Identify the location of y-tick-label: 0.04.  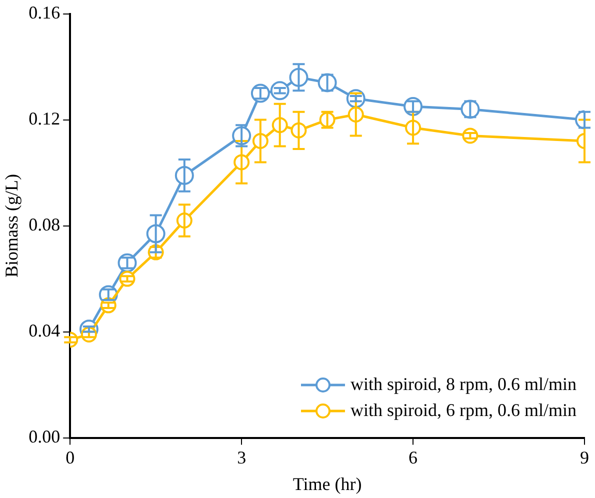
(44, 330).